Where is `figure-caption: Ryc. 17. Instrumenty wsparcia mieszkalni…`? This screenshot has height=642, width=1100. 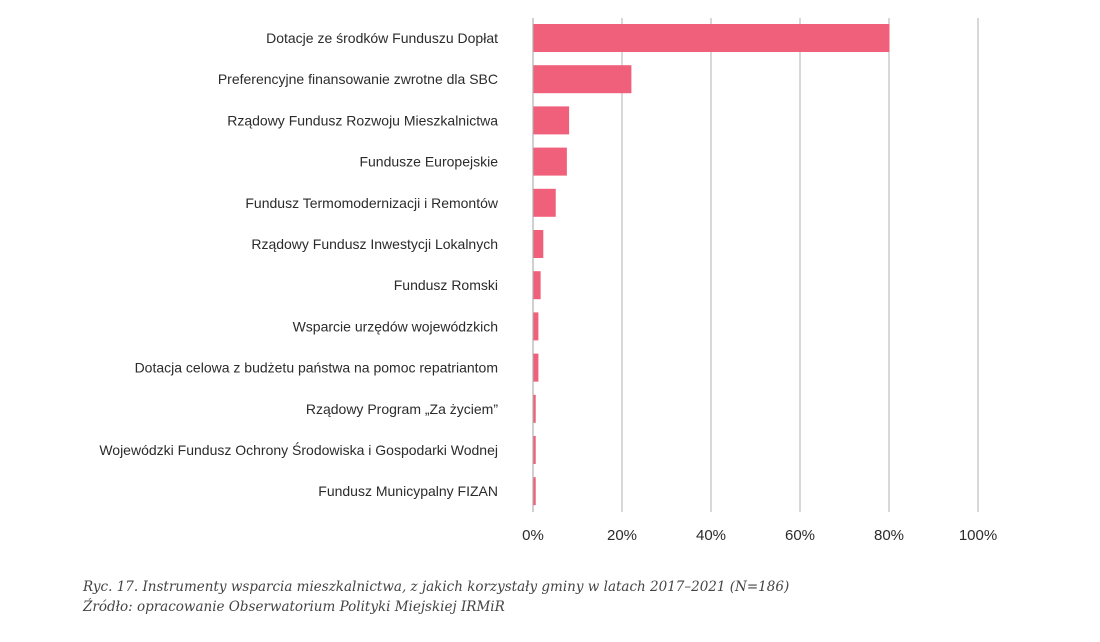
figure-caption: Ryc. 17. Instrumenty wsparcia mieszkalni… is located at coordinates (436, 587).